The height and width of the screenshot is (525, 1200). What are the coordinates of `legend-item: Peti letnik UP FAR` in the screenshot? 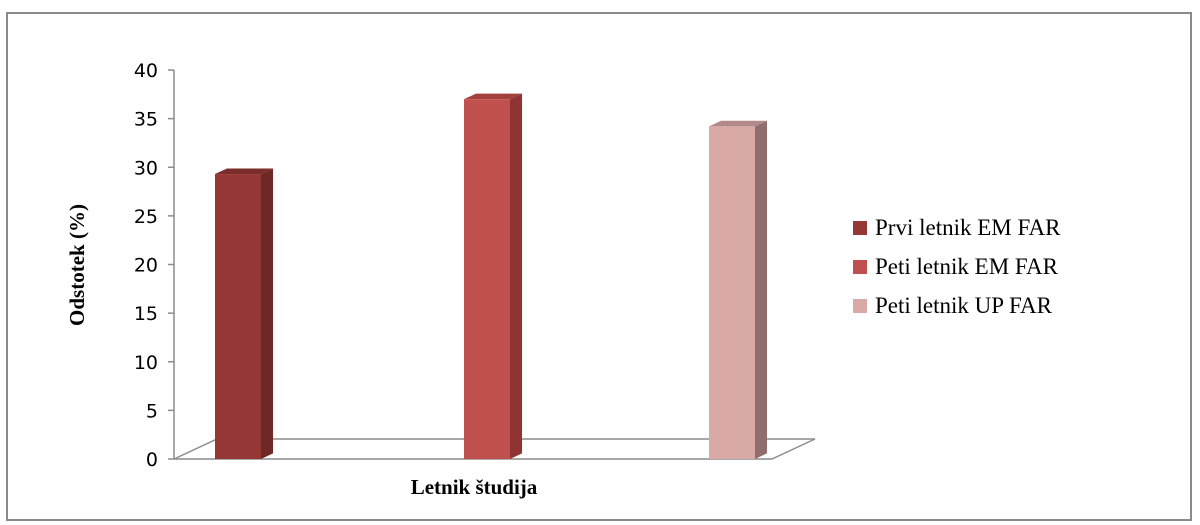 It's located at (953, 305).